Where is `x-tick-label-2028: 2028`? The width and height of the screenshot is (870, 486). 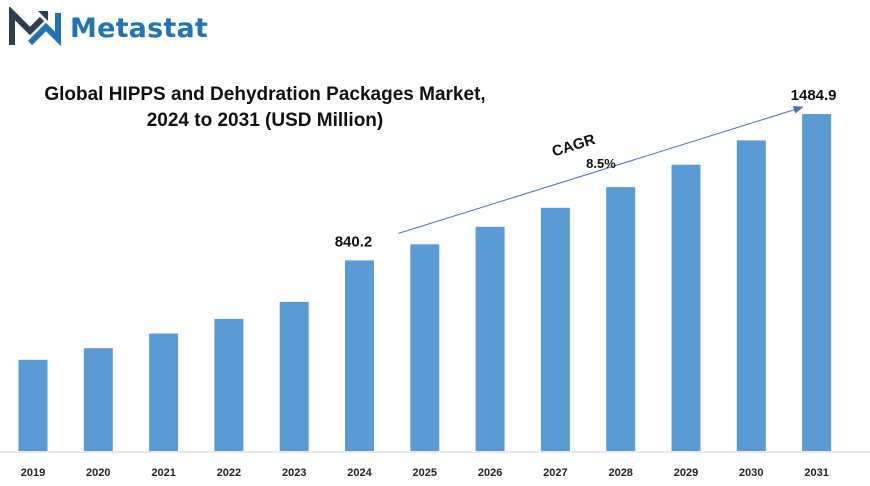 x-tick-label-2028: 2028 is located at coordinates (620, 473).